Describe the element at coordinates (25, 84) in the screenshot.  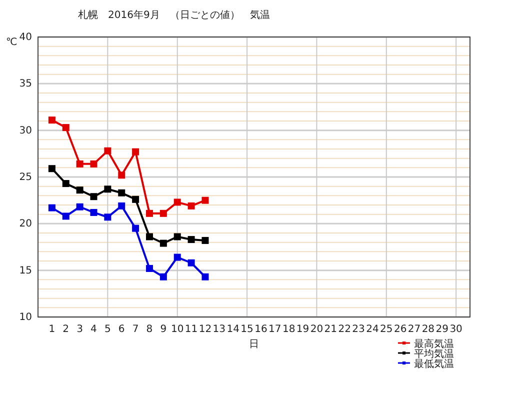
I see `y-tick-label: 35` at that location.